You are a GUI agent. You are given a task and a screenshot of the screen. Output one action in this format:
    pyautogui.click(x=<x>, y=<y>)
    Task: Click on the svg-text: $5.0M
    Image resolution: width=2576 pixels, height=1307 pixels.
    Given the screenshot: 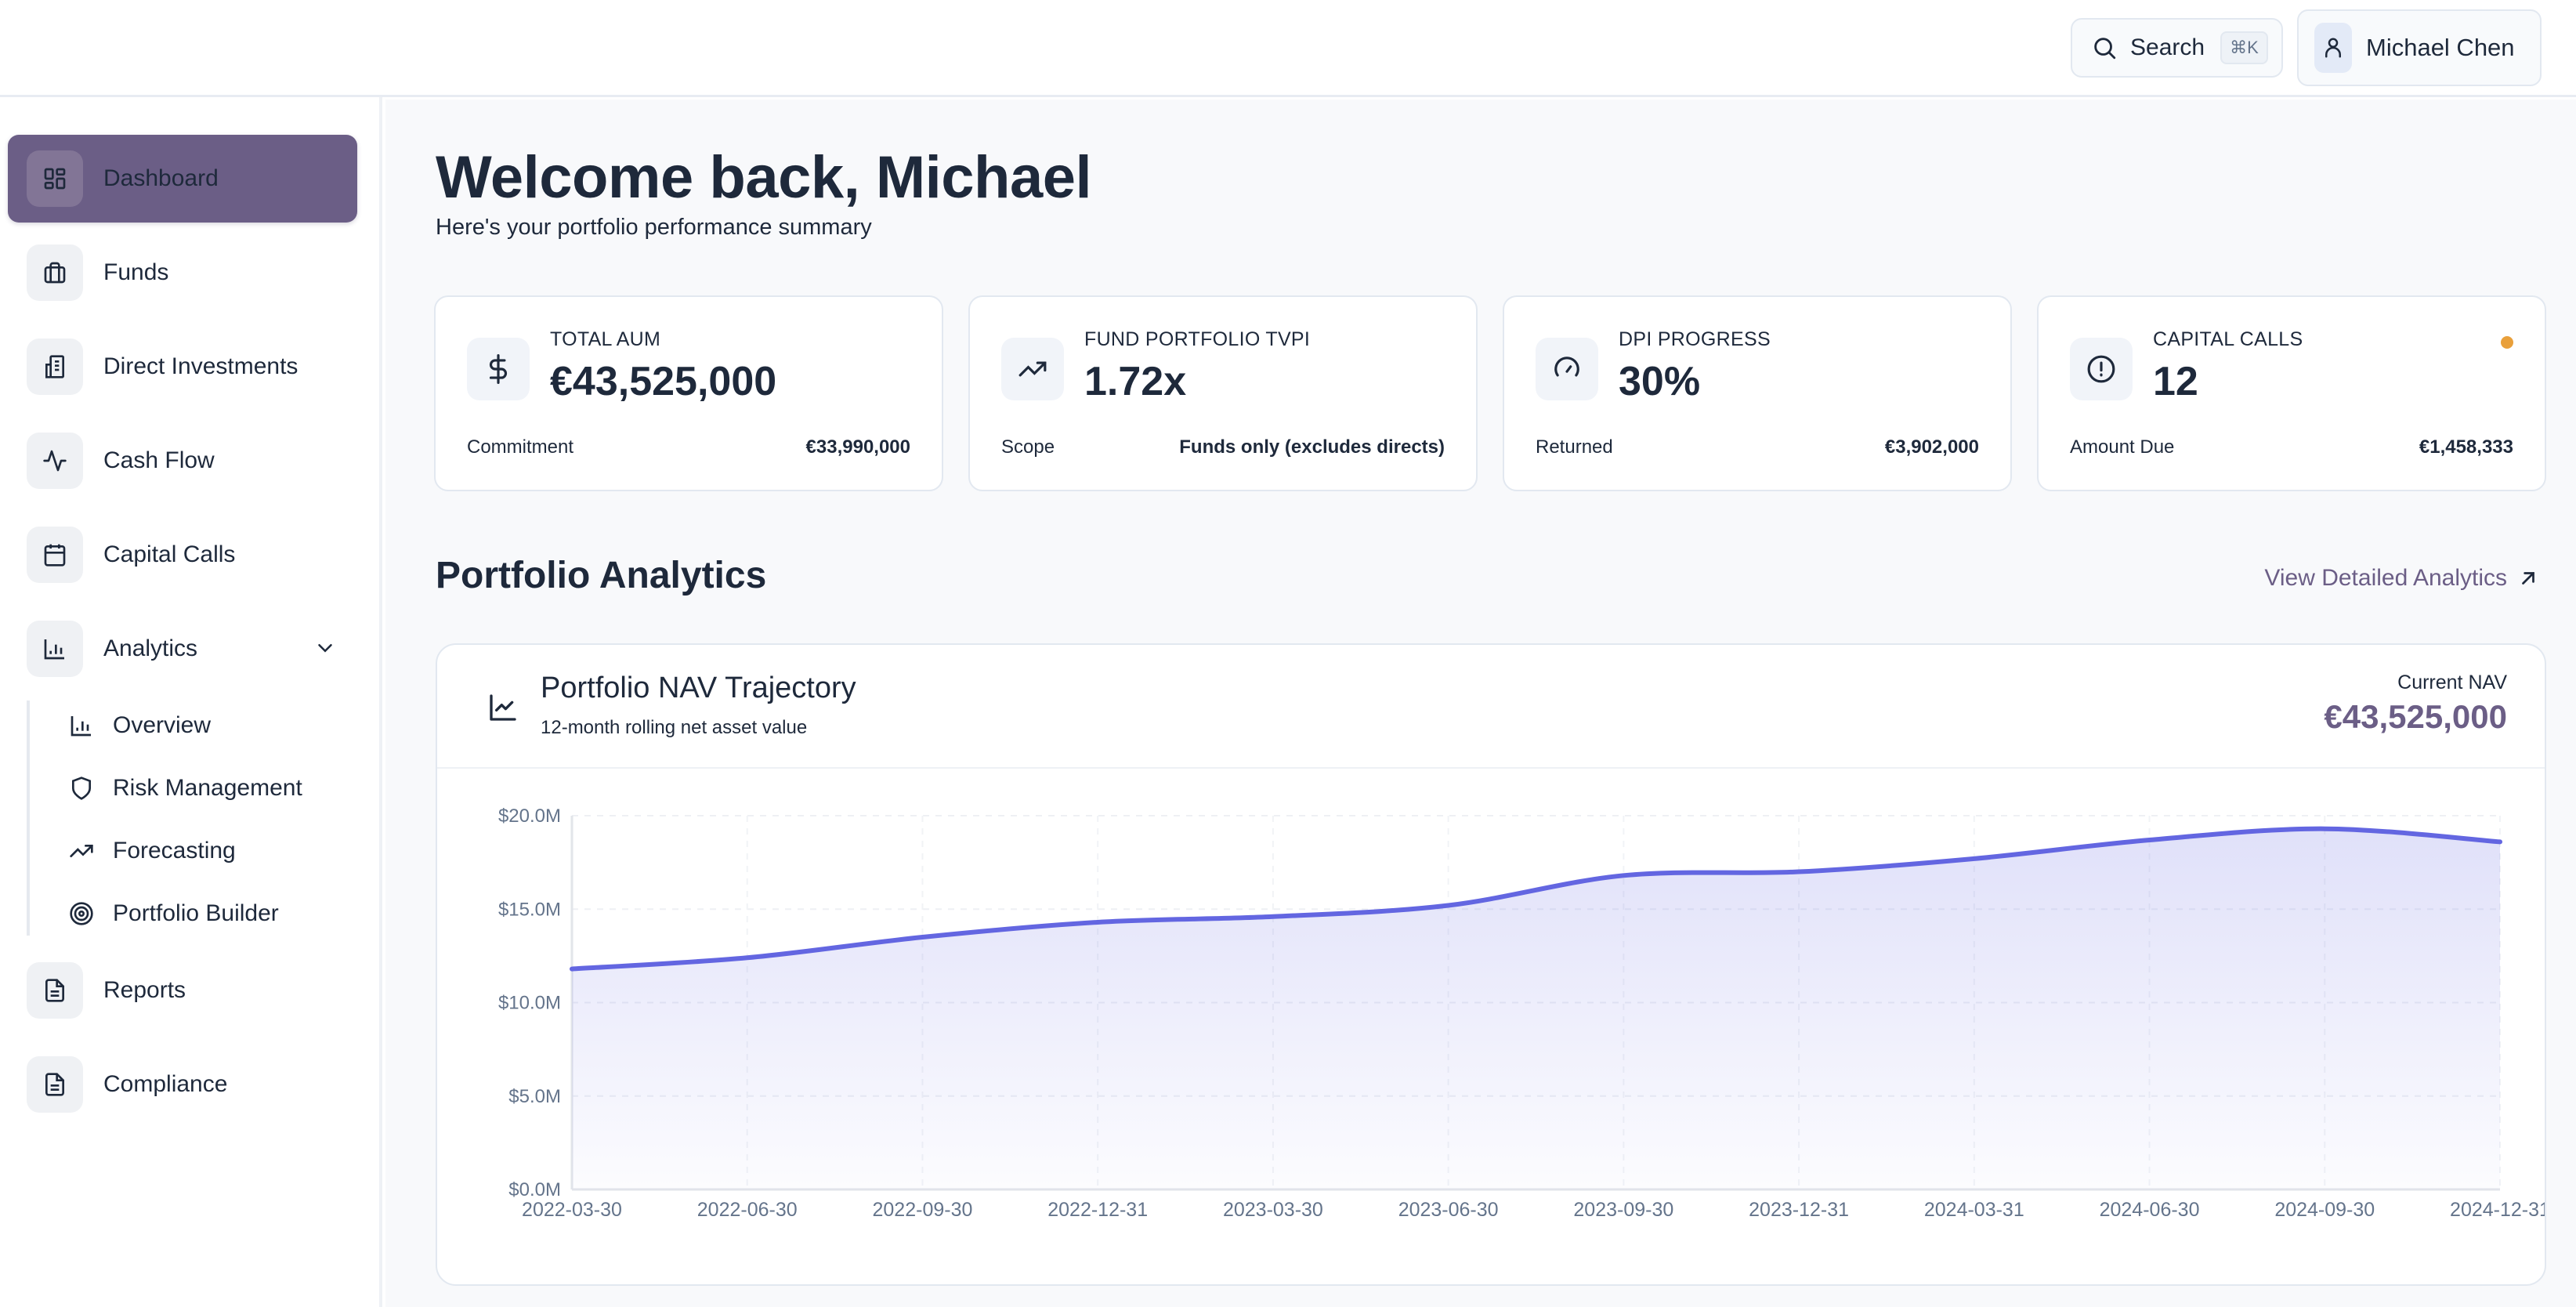 What is the action you would take?
    pyautogui.click(x=534, y=1096)
    